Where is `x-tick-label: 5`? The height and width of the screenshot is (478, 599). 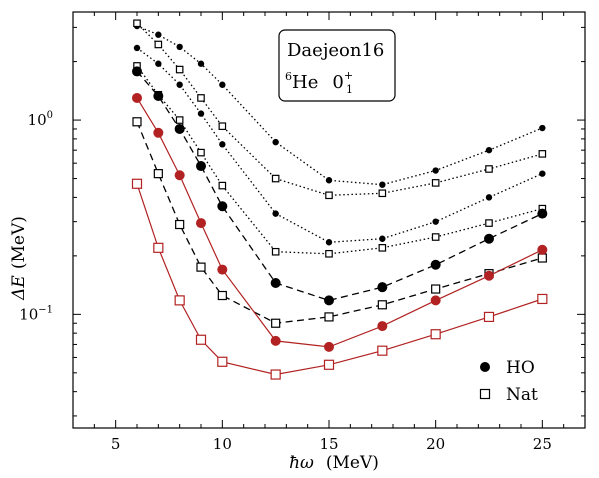
x-tick-label: 5 is located at coordinates (116, 444).